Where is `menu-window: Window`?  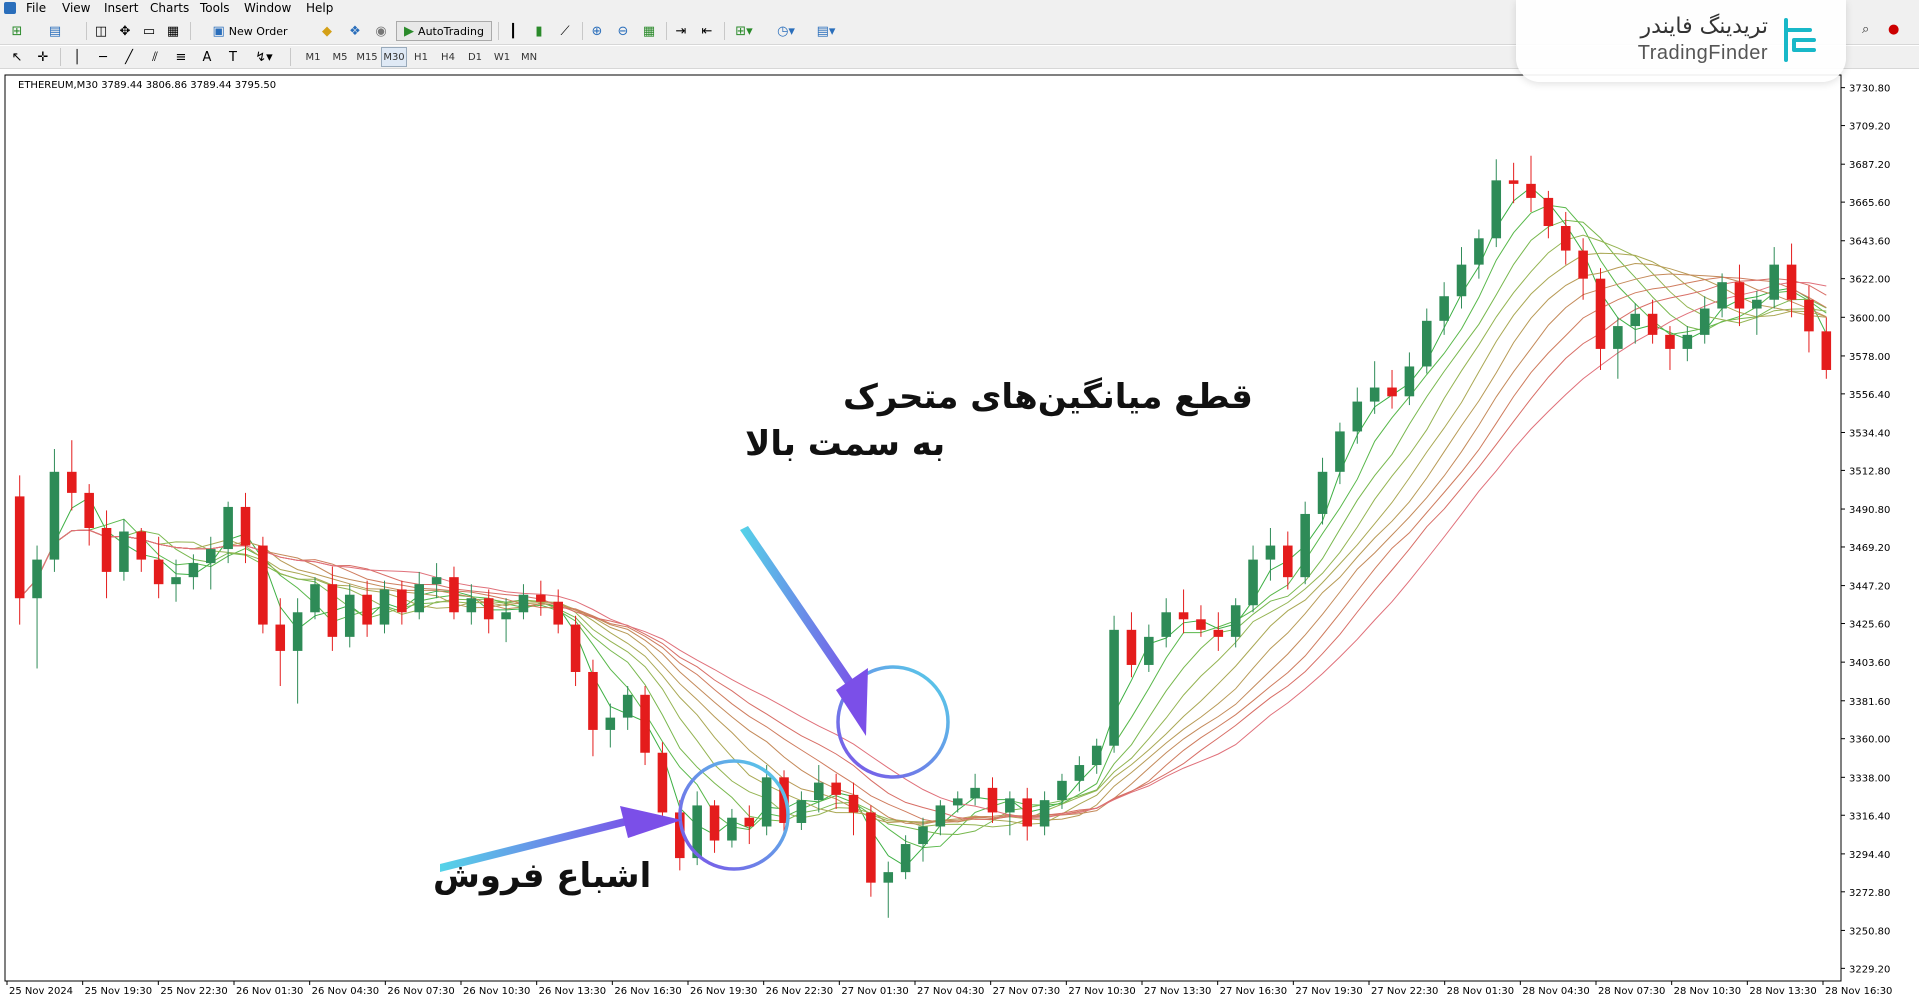
menu-window: Window is located at coordinates (268, 8).